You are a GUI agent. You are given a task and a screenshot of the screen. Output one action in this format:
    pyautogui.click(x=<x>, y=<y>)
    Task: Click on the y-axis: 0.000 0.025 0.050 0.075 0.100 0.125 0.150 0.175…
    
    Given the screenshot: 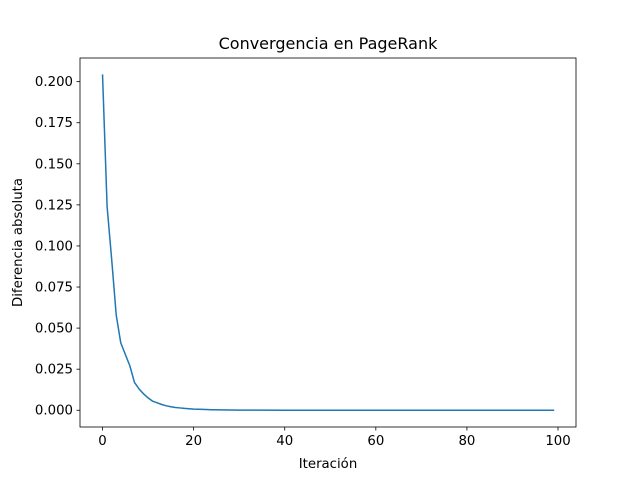 What is the action you would take?
    pyautogui.click(x=57, y=247)
    